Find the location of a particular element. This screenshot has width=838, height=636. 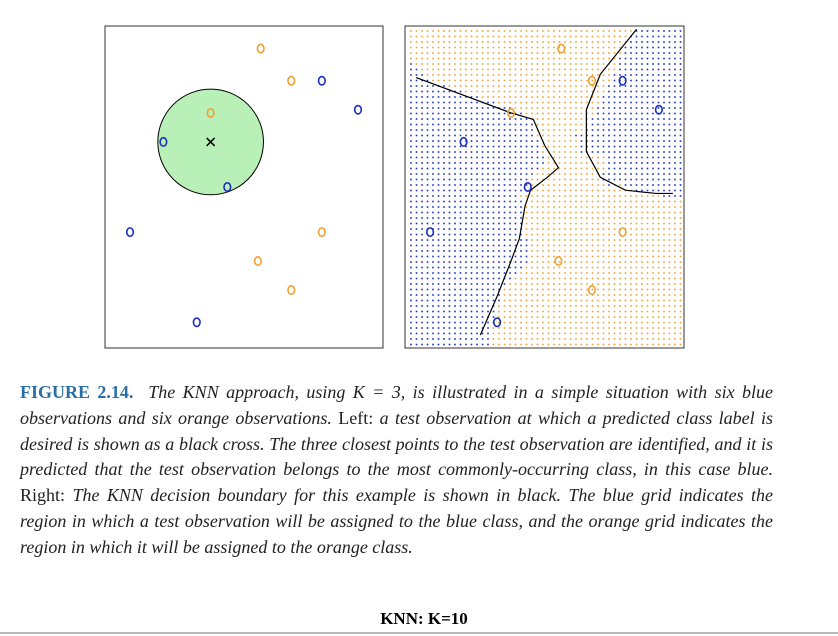

observation is located at coordinates (622, 232).